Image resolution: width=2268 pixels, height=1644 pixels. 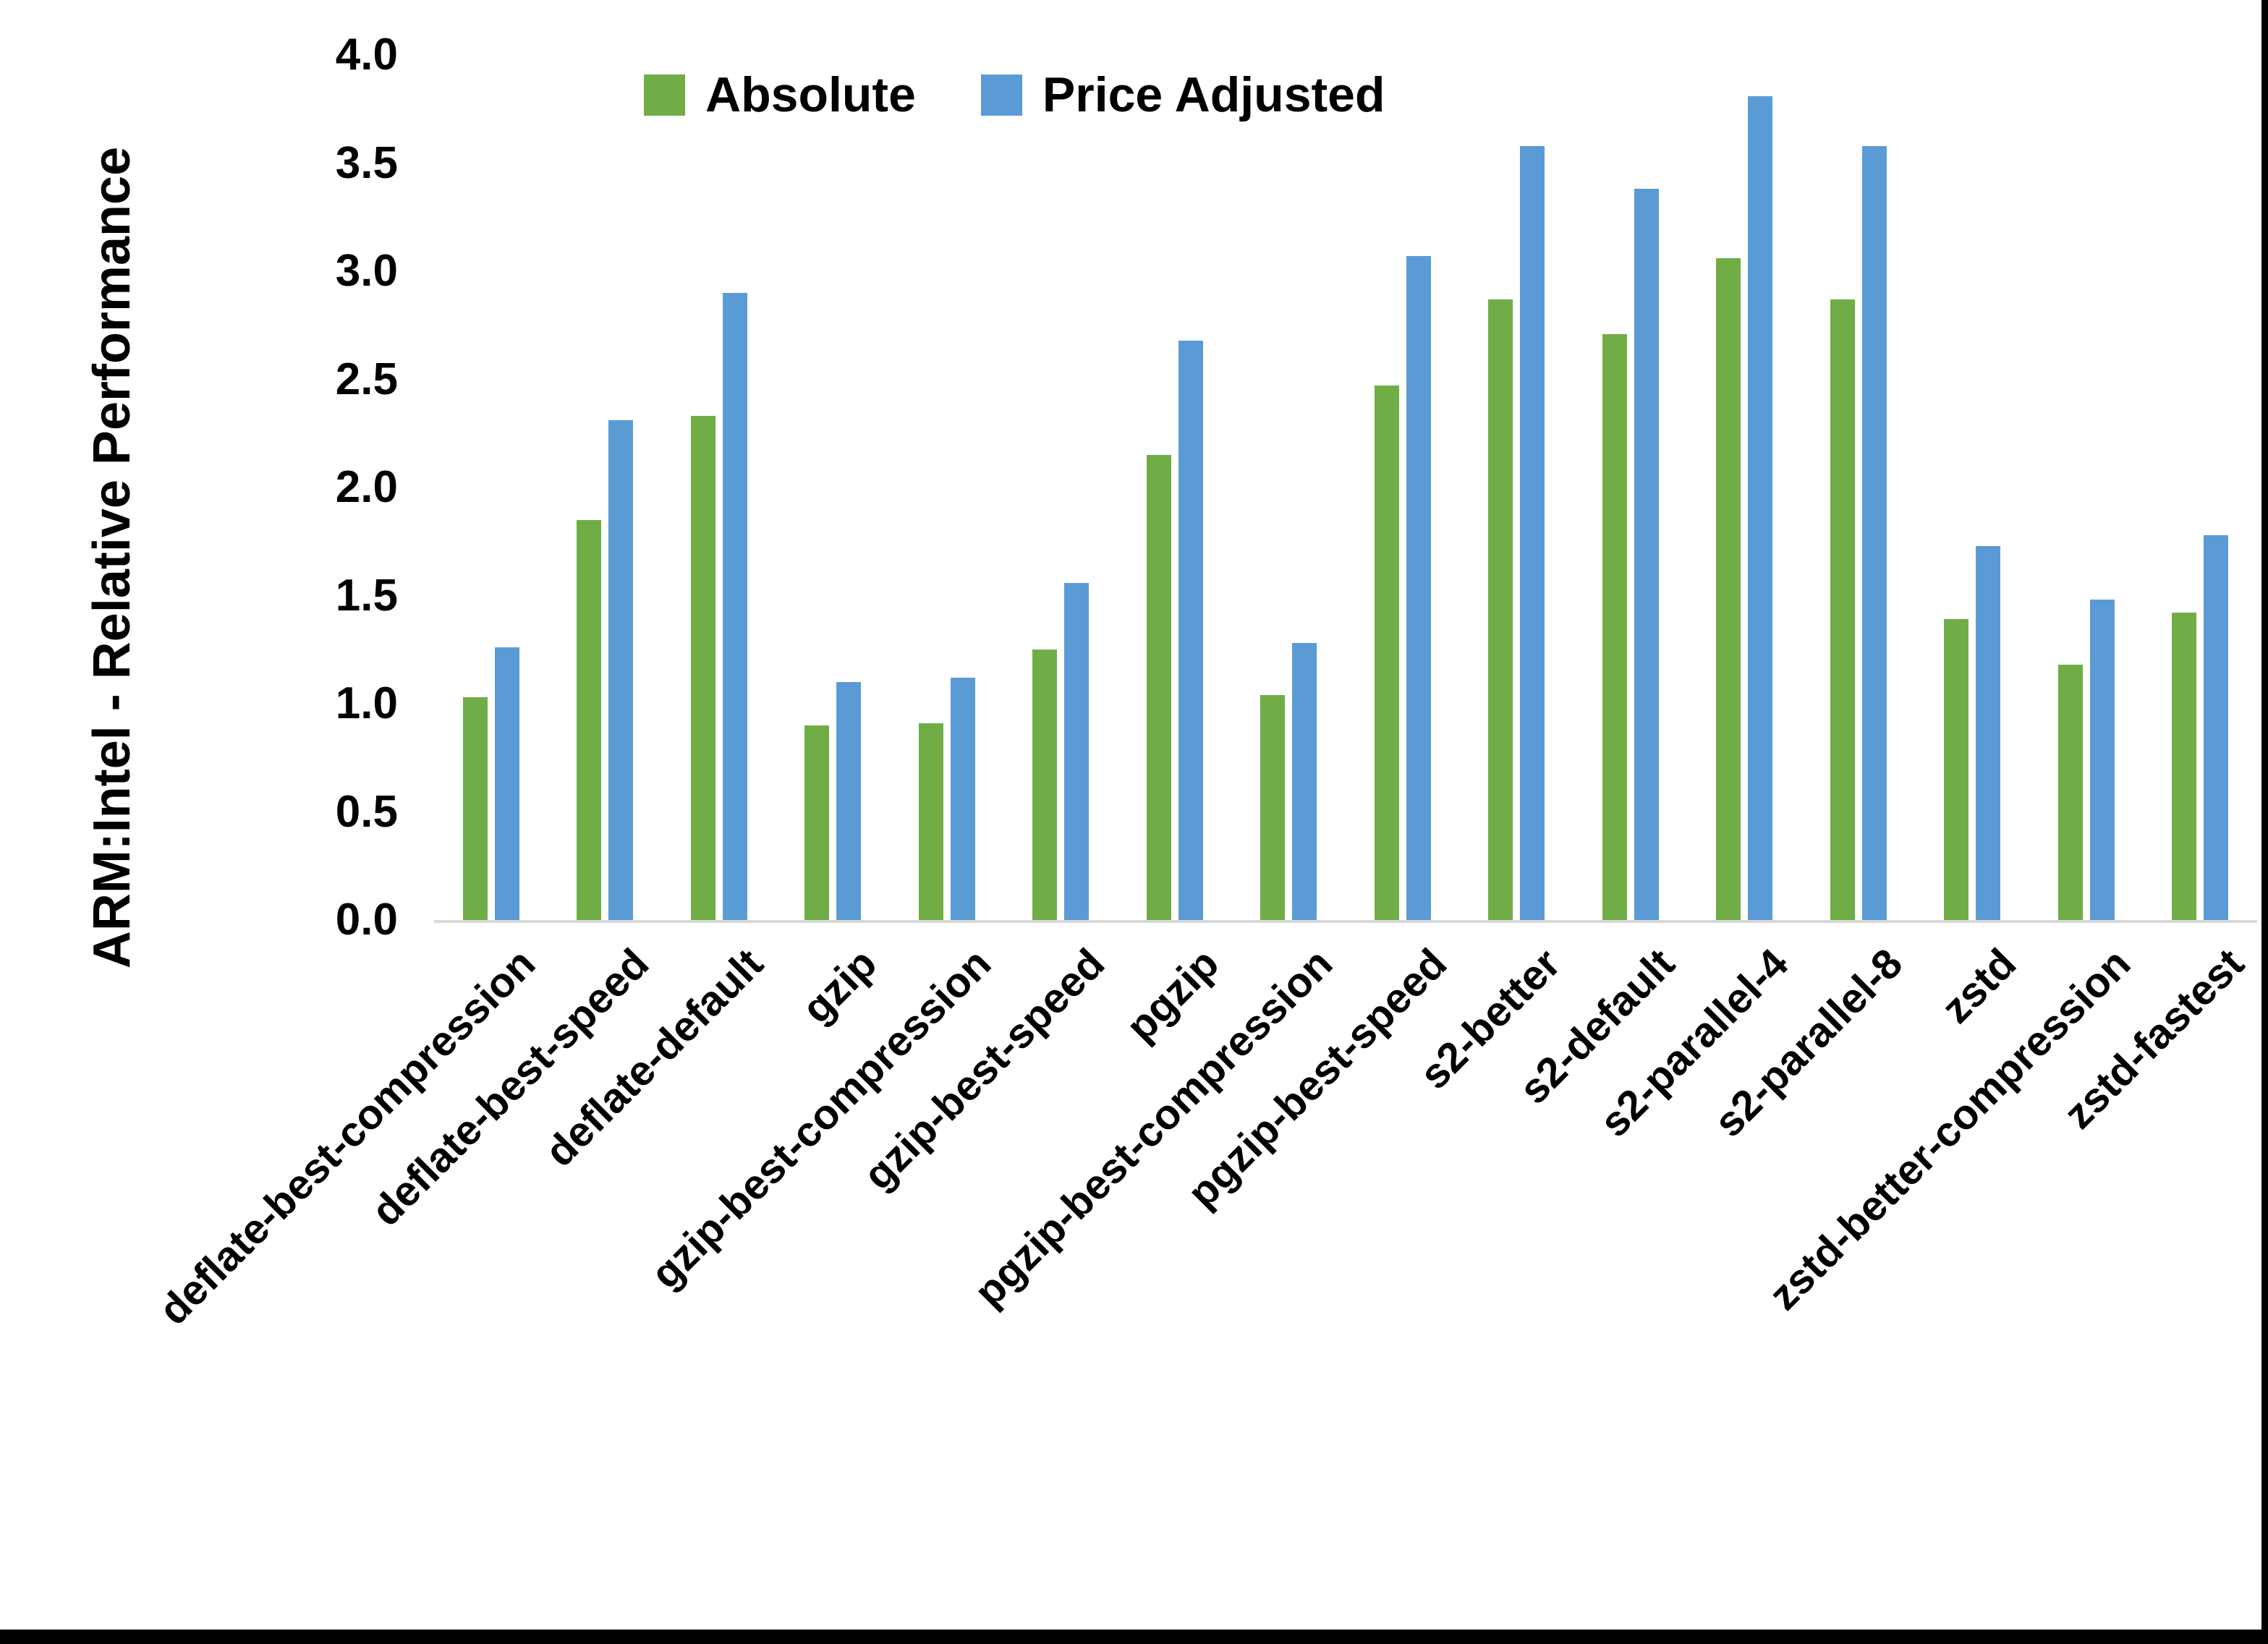 What do you see at coordinates (621, 670) in the screenshot?
I see `bar-deflate-best-speed-price-adjusted` at bounding box center [621, 670].